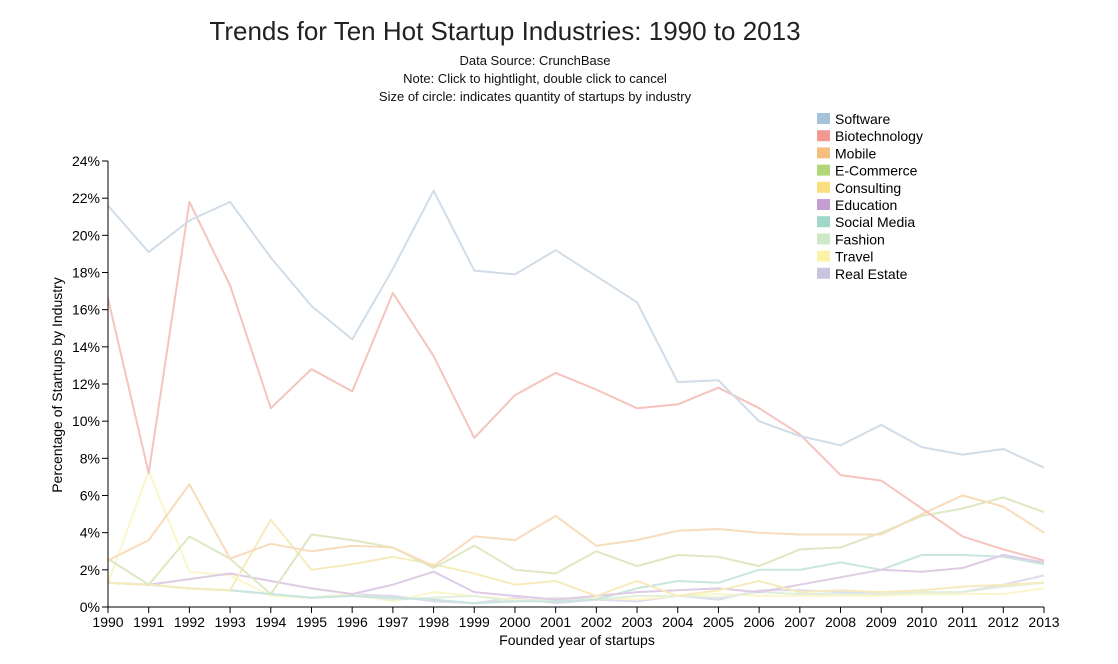 This screenshot has width=1118, height=664. What do you see at coordinates (555, 622) in the screenshot?
I see `x-tick-label: 2001` at bounding box center [555, 622].